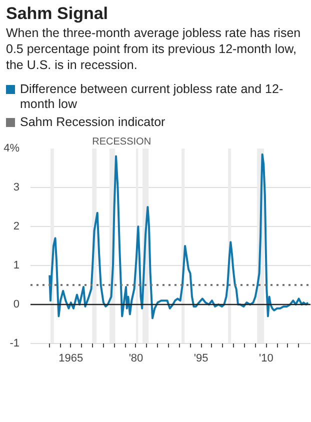  What do you see at coordinates (12, 148) in the screenshot?
I see `y-tick-label: 4%` at bounding box center [12, 148].